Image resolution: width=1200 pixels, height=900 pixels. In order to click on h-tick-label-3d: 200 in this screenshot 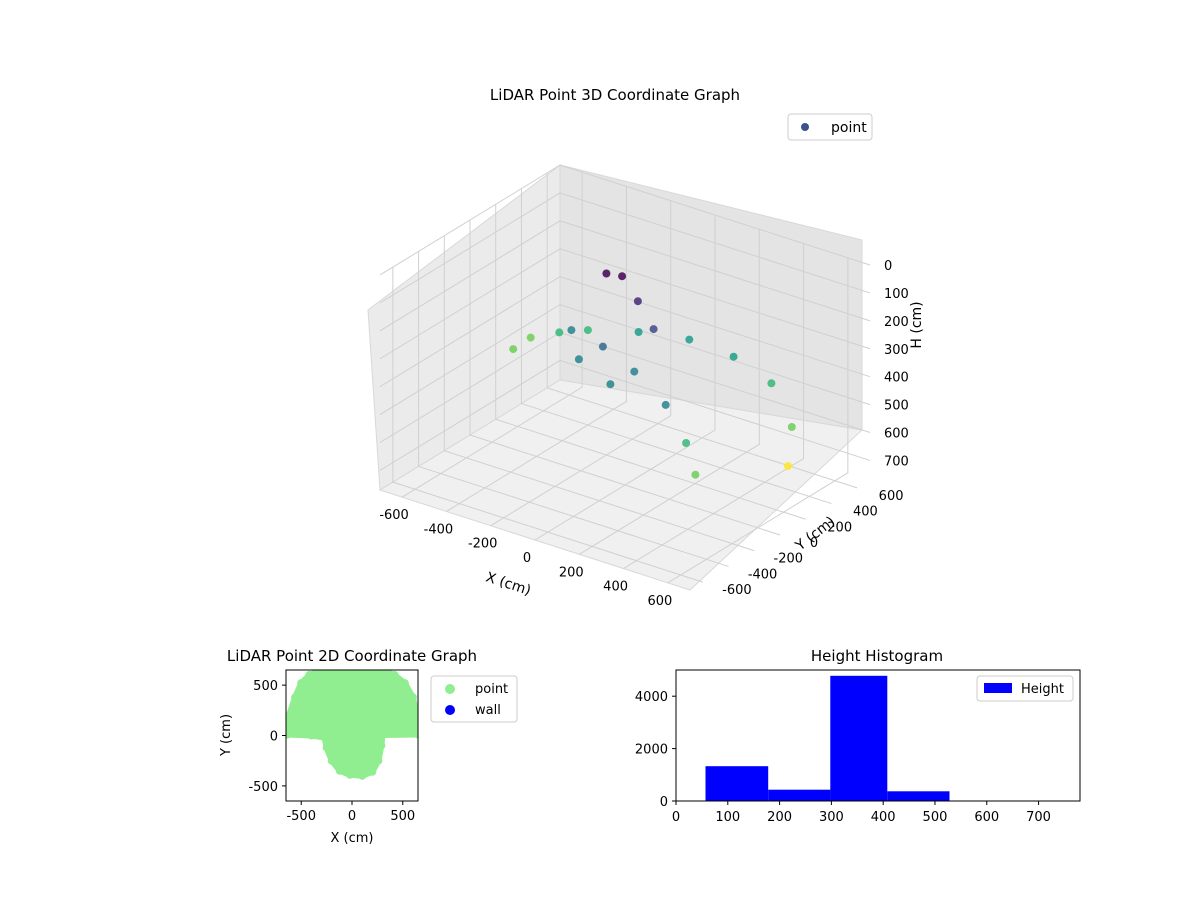, I will do `click(896, 322)`.